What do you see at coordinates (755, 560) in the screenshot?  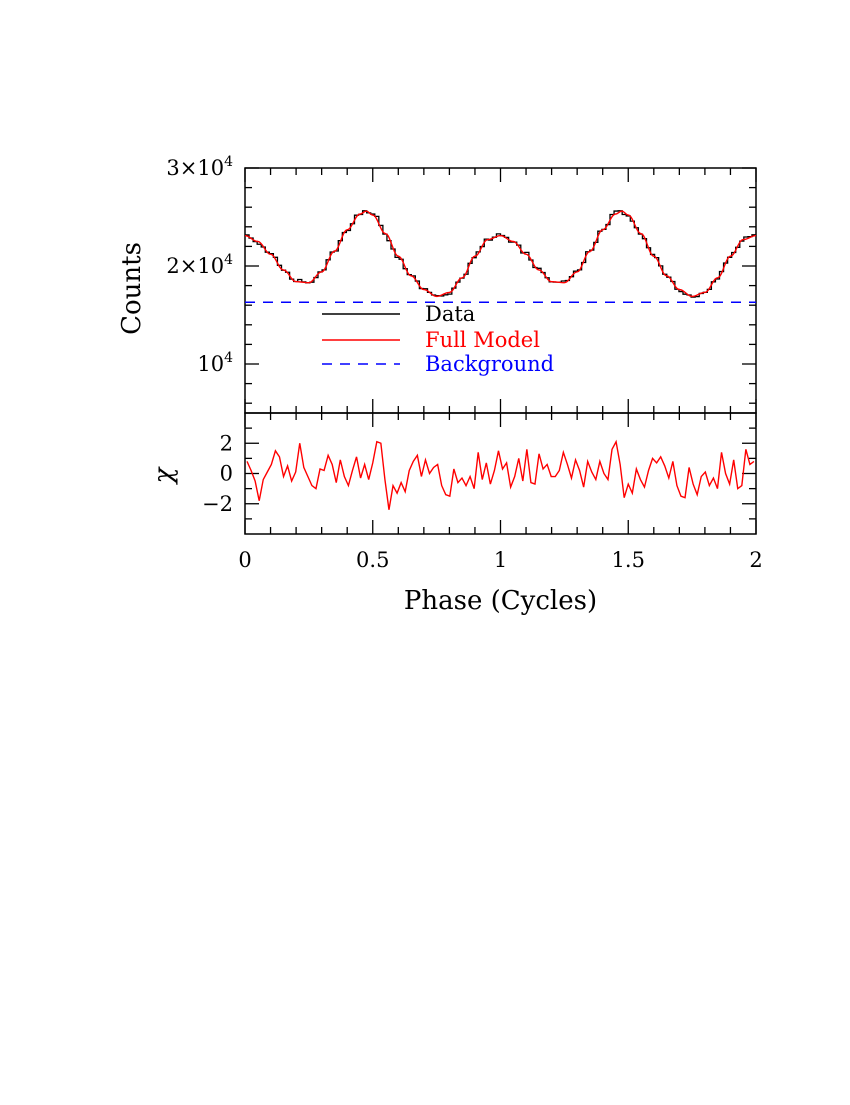 I see `x-tick-label: 2` at bounding box center [755, 560].